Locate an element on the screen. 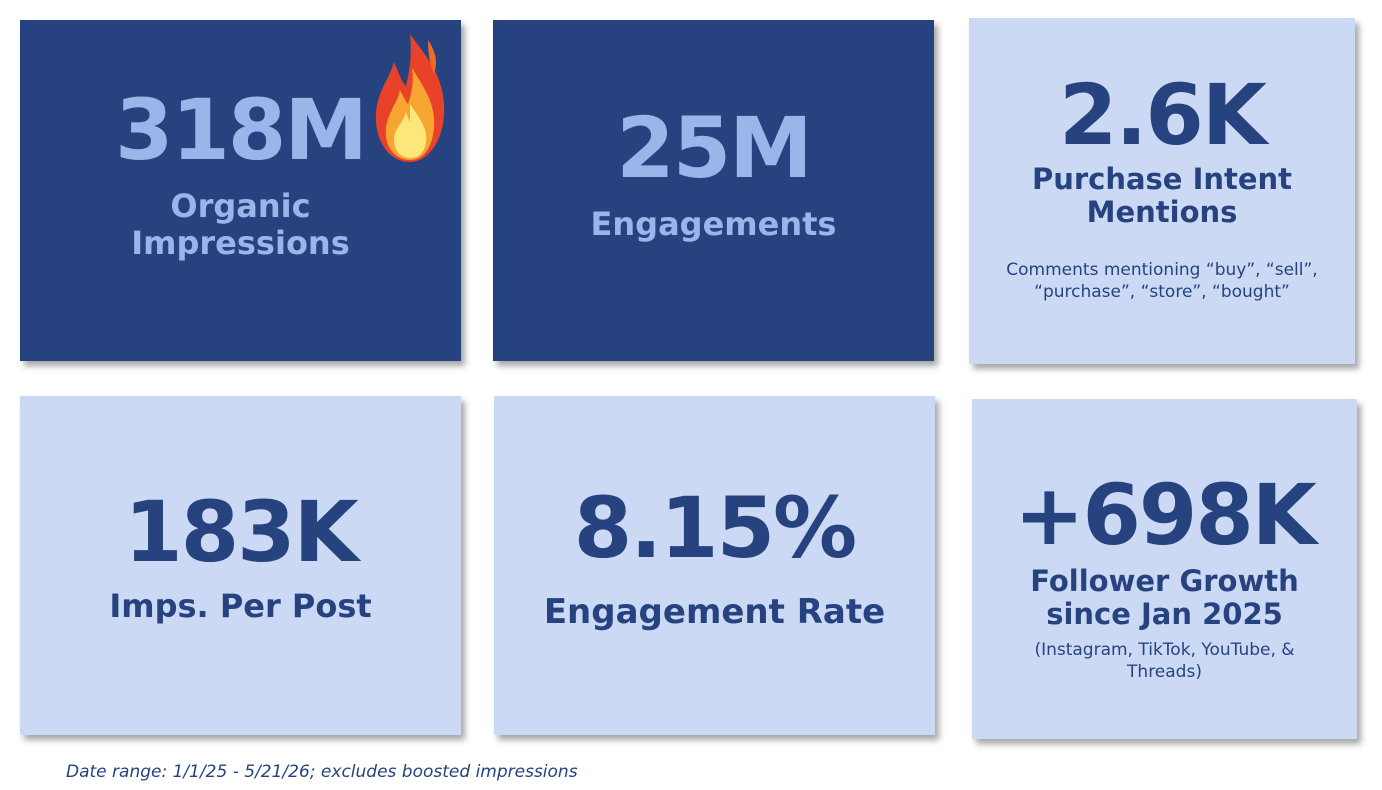  kpi-card: 8.15% Engagement Rate is located at coordinates (714, 565).